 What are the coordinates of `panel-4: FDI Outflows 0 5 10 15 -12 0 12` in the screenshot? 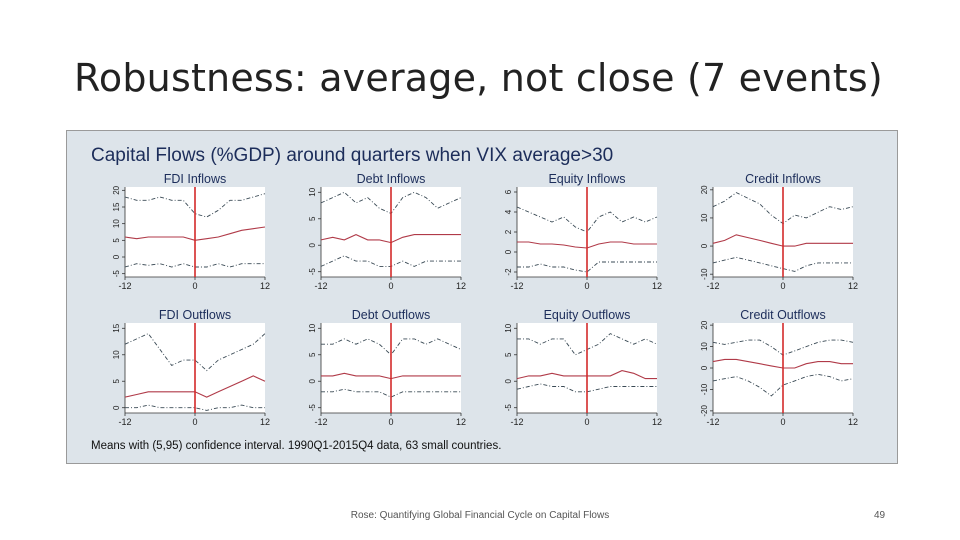 It's located at (191, 367).